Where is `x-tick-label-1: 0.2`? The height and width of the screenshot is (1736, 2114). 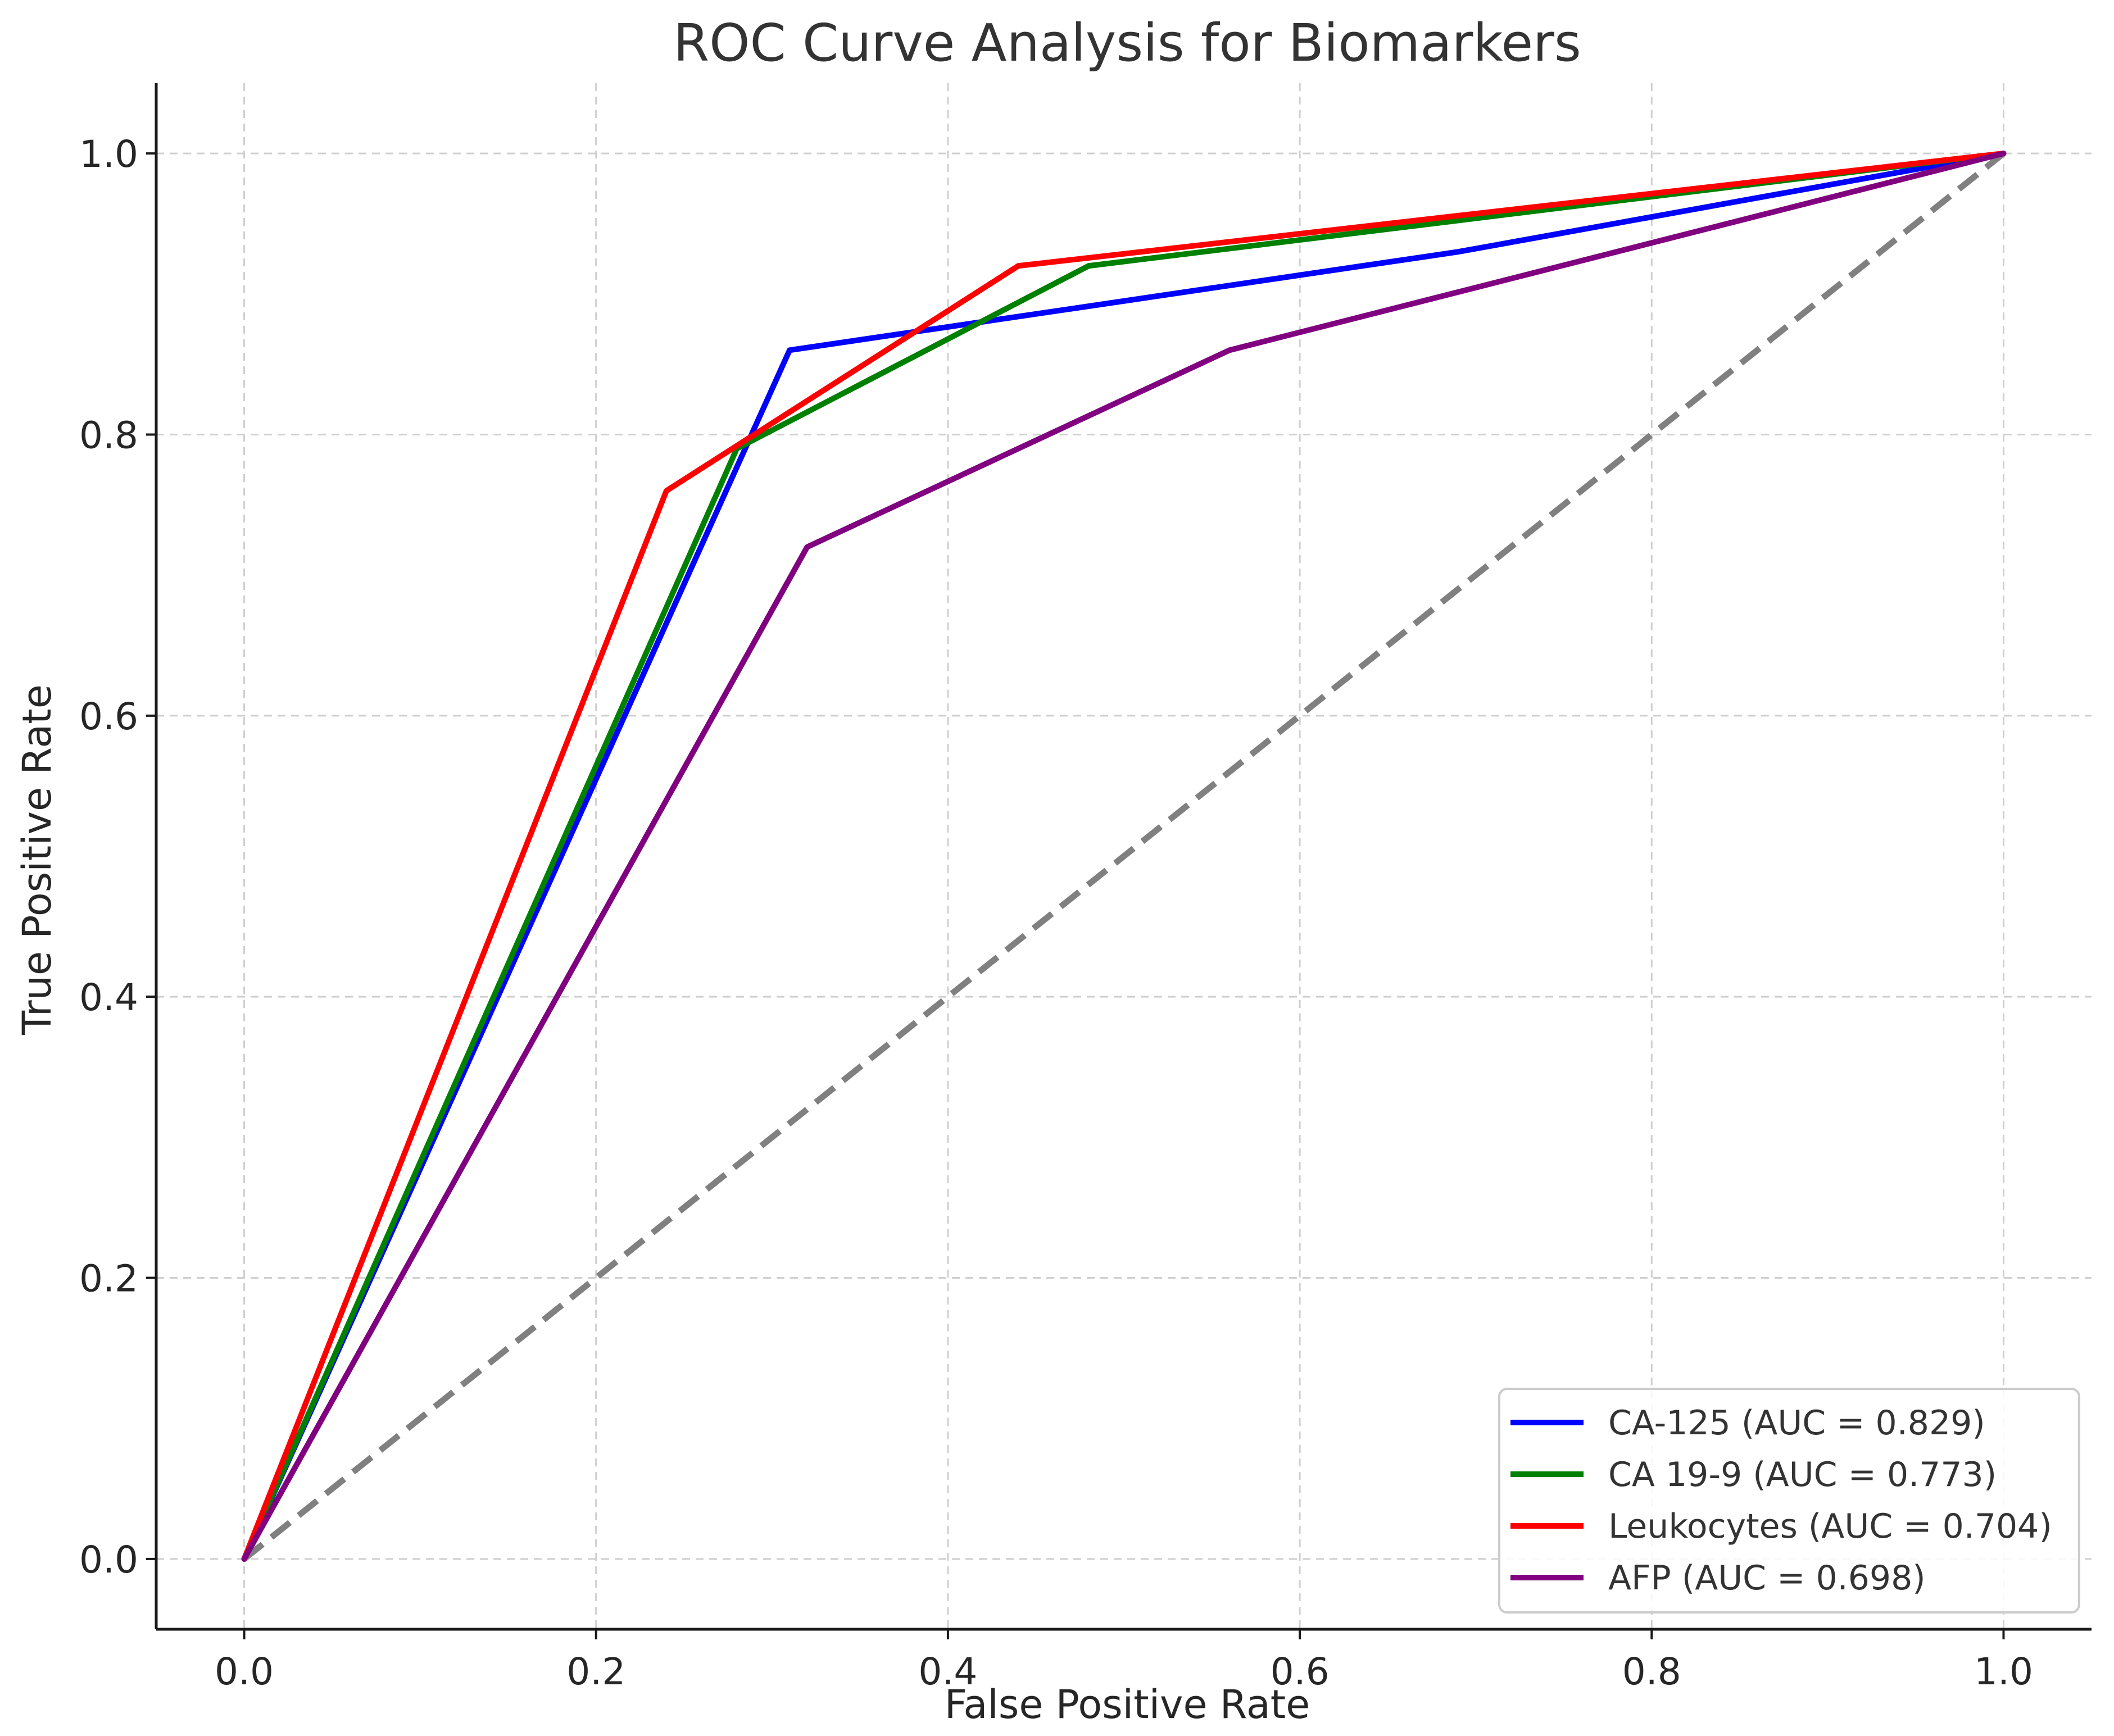
x-tick-label-1: 0.2 is located at coordinates (595, 1671).